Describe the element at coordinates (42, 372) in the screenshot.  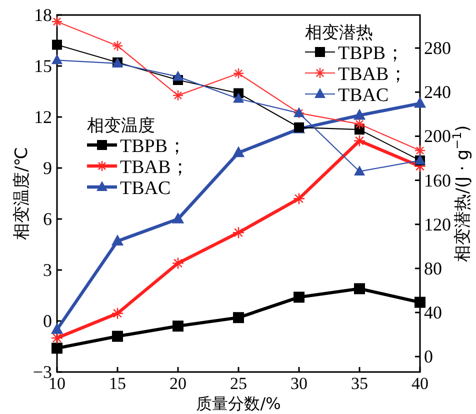
I see `y-tick-label: −3` at that location.